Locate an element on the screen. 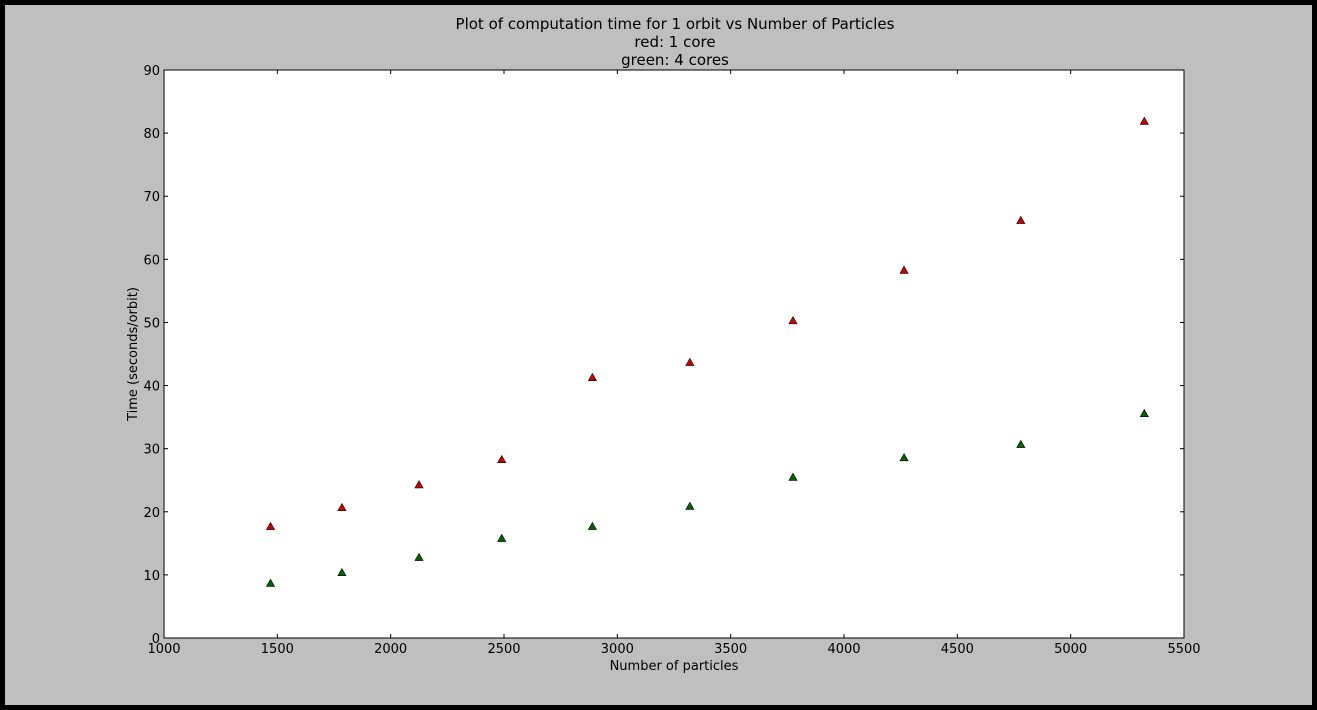 The width and height of the screenshot is (1317, 710). y-tick-label: 80 is located at coordinates (151, 134).